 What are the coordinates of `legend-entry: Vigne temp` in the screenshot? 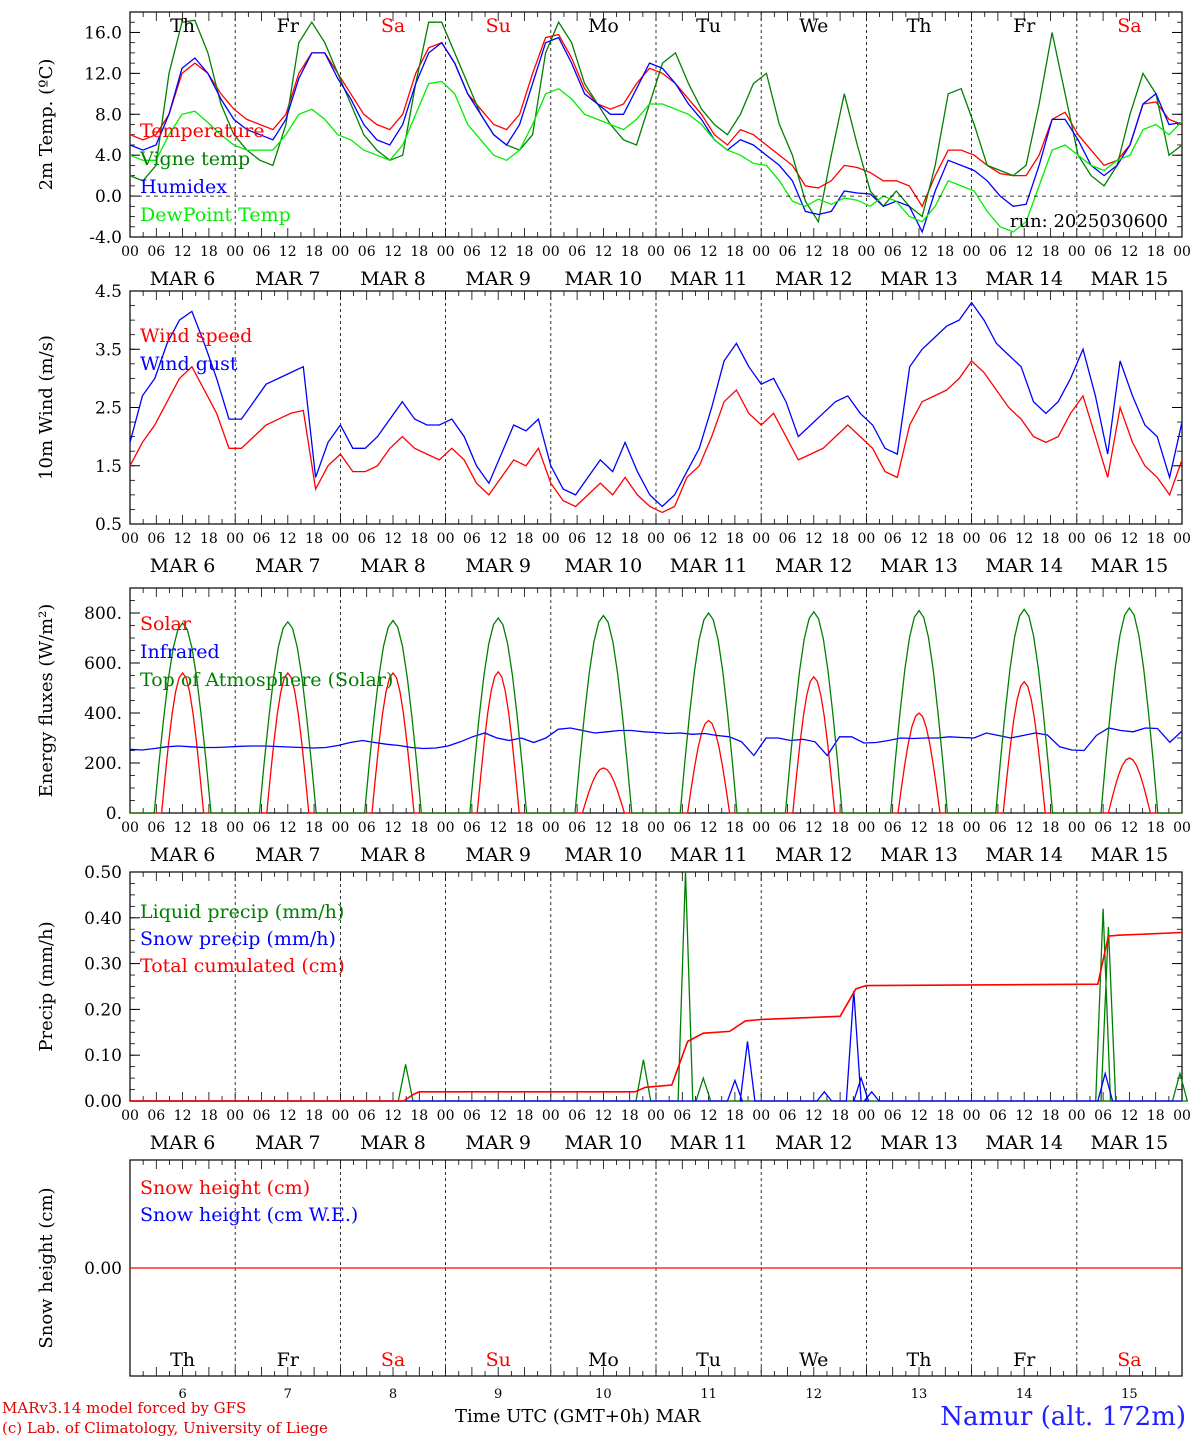 It's located at (194, 159).